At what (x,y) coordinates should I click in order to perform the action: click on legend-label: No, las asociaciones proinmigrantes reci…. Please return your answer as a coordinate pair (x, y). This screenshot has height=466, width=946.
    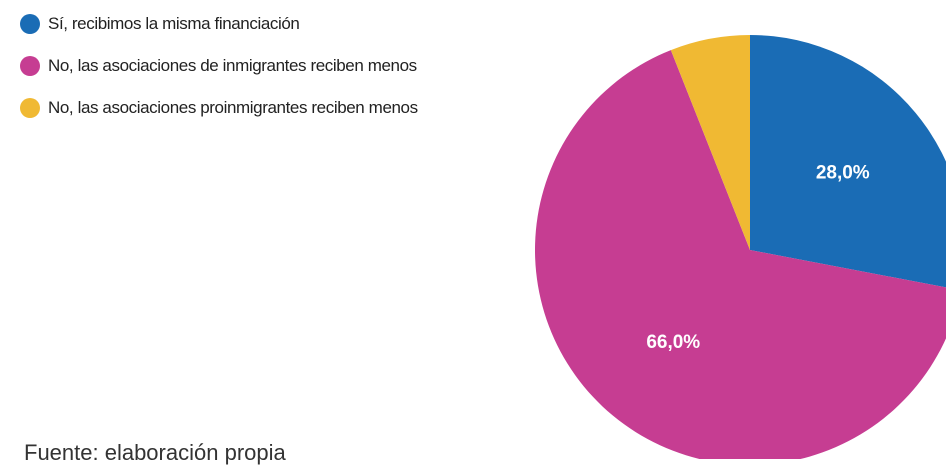
    Looking at the image, I should click on (233, 107).